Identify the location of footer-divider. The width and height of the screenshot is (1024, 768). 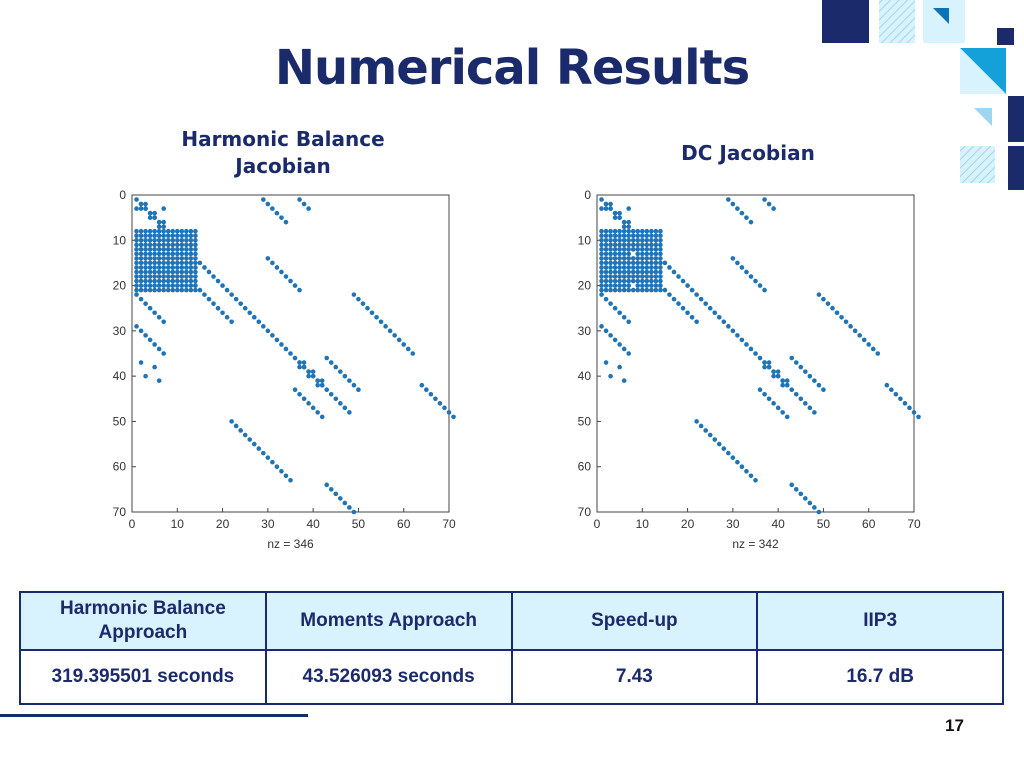
(154, 715).